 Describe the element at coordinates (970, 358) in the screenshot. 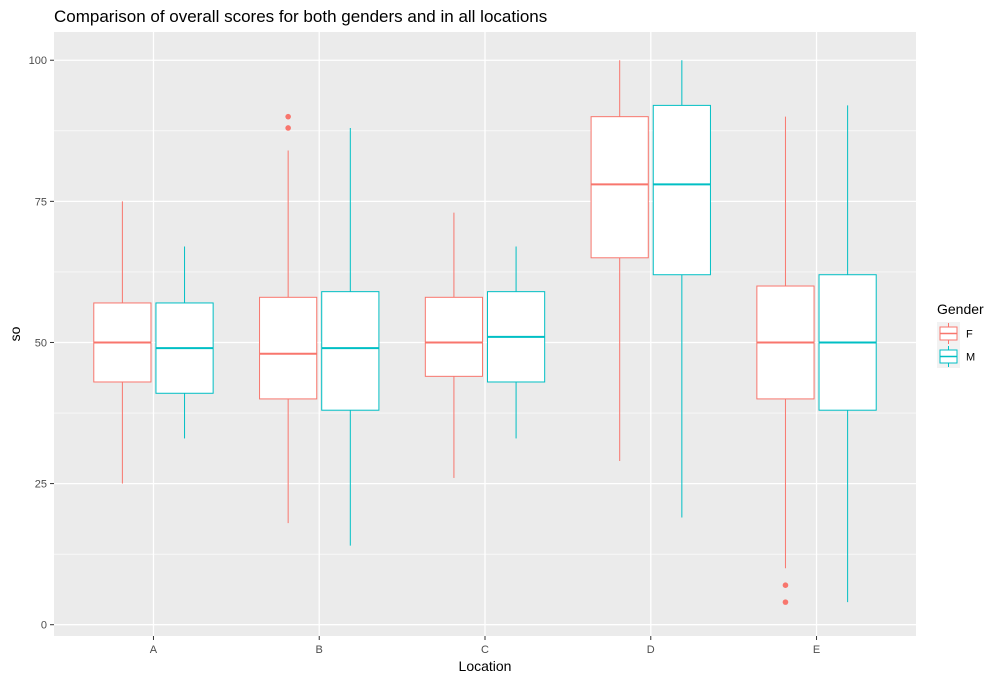

I see `legend-label: M` at that location.